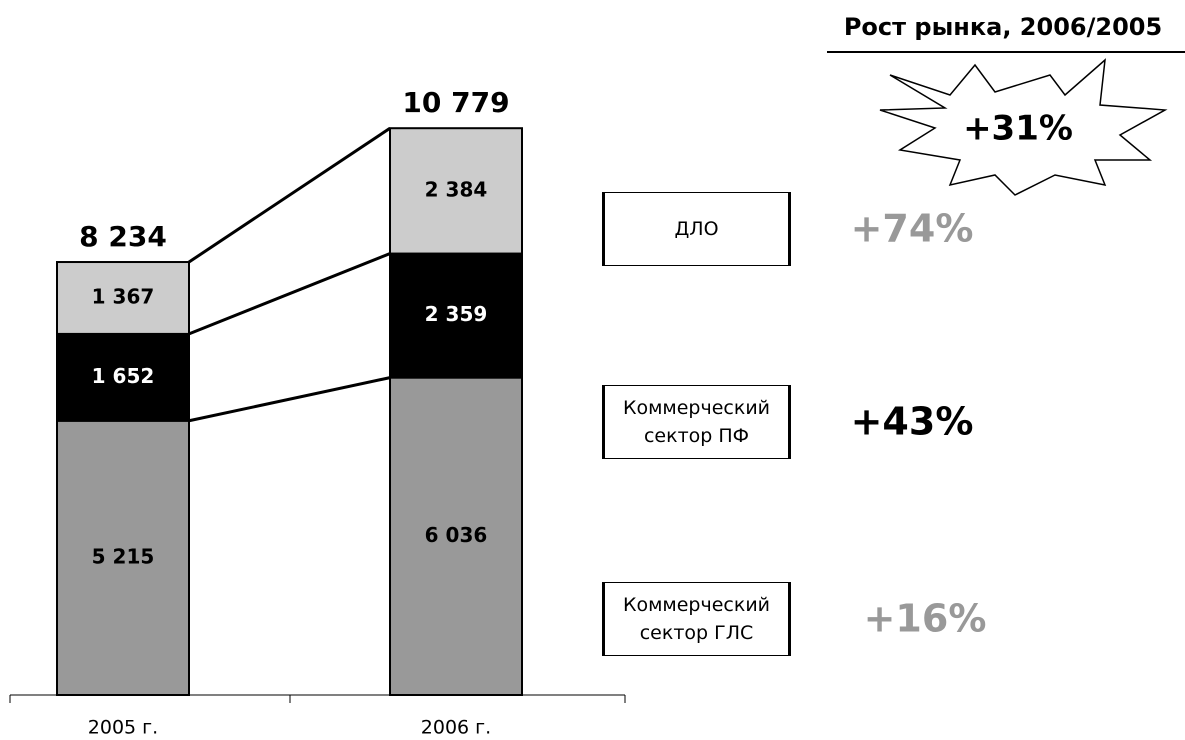 Image resolution: width=1185 pixels, height=740 pixels. I want to click on growth-label: +43%, so click(912, 422).